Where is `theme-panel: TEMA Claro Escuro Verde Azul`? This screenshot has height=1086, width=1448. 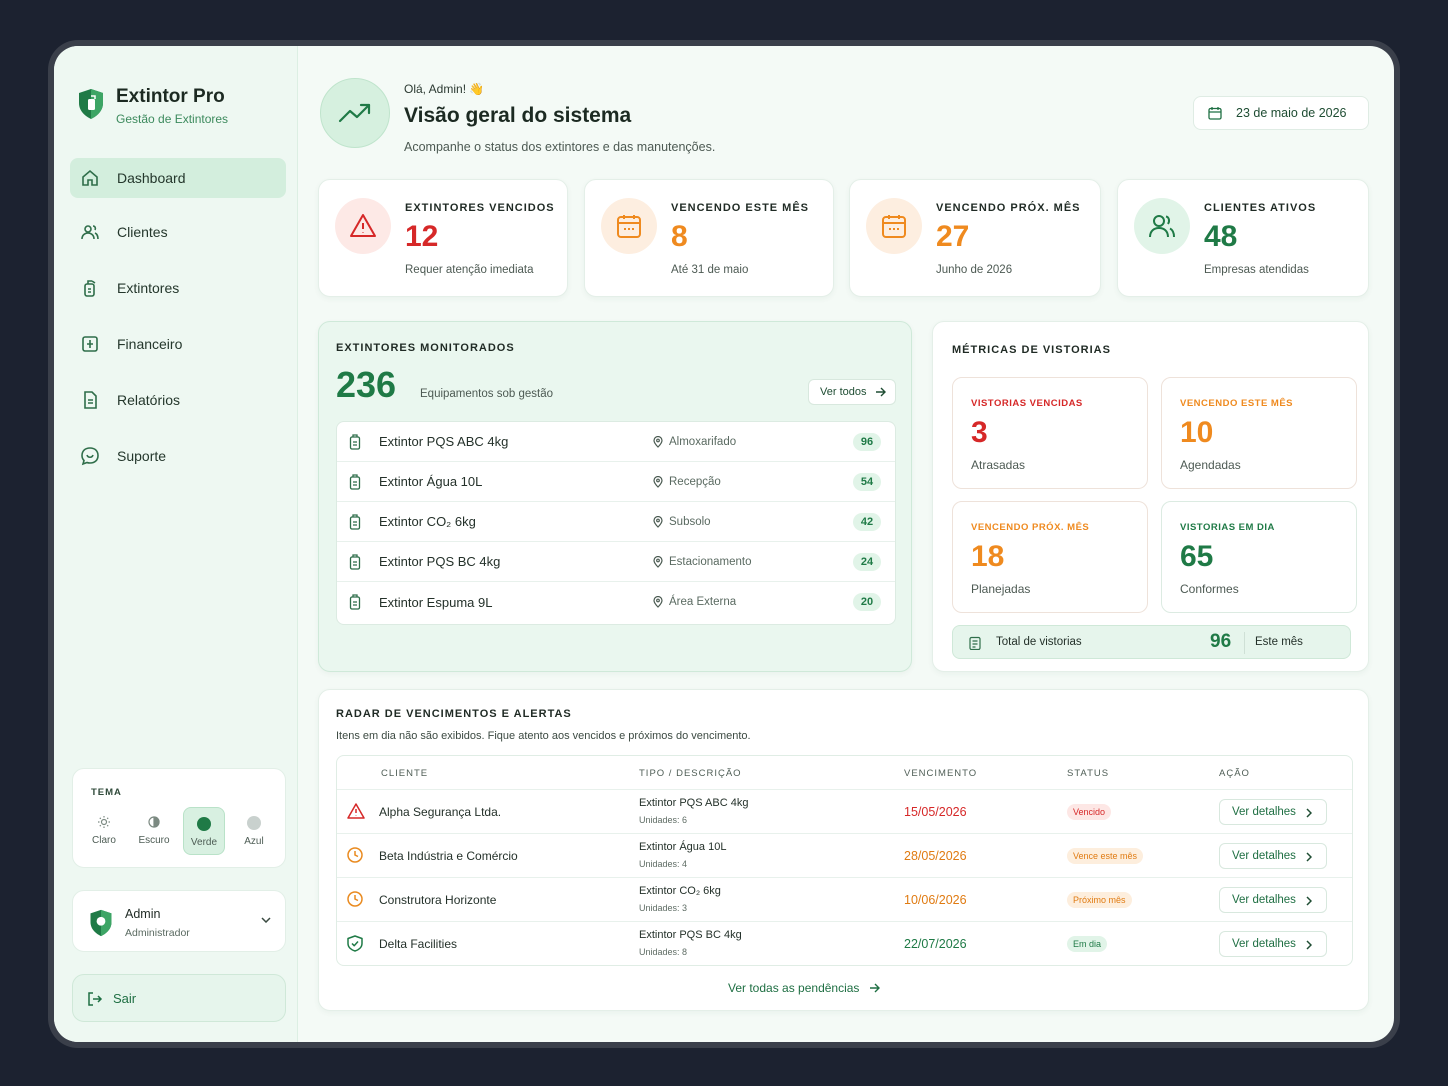 theme-panel: TEMA Claro Escuro Verde Azul is located at coordinates (179, 818).